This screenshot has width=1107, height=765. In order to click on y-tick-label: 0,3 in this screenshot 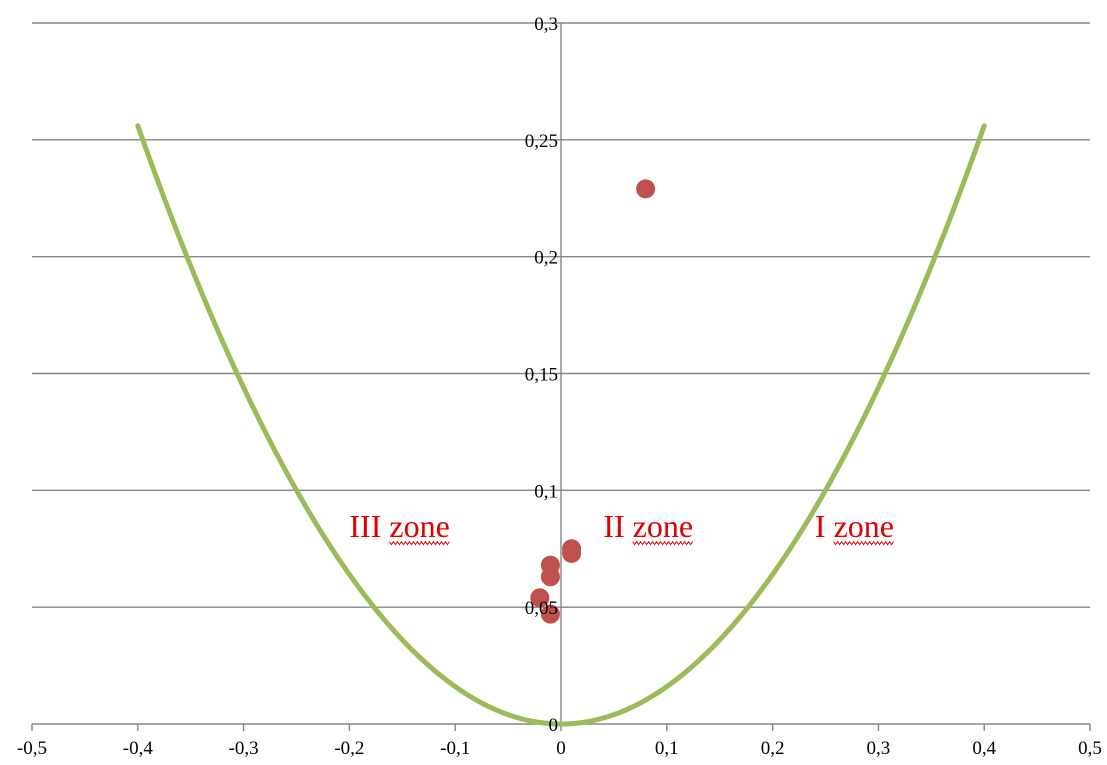, I will do `click(546, 24)`.